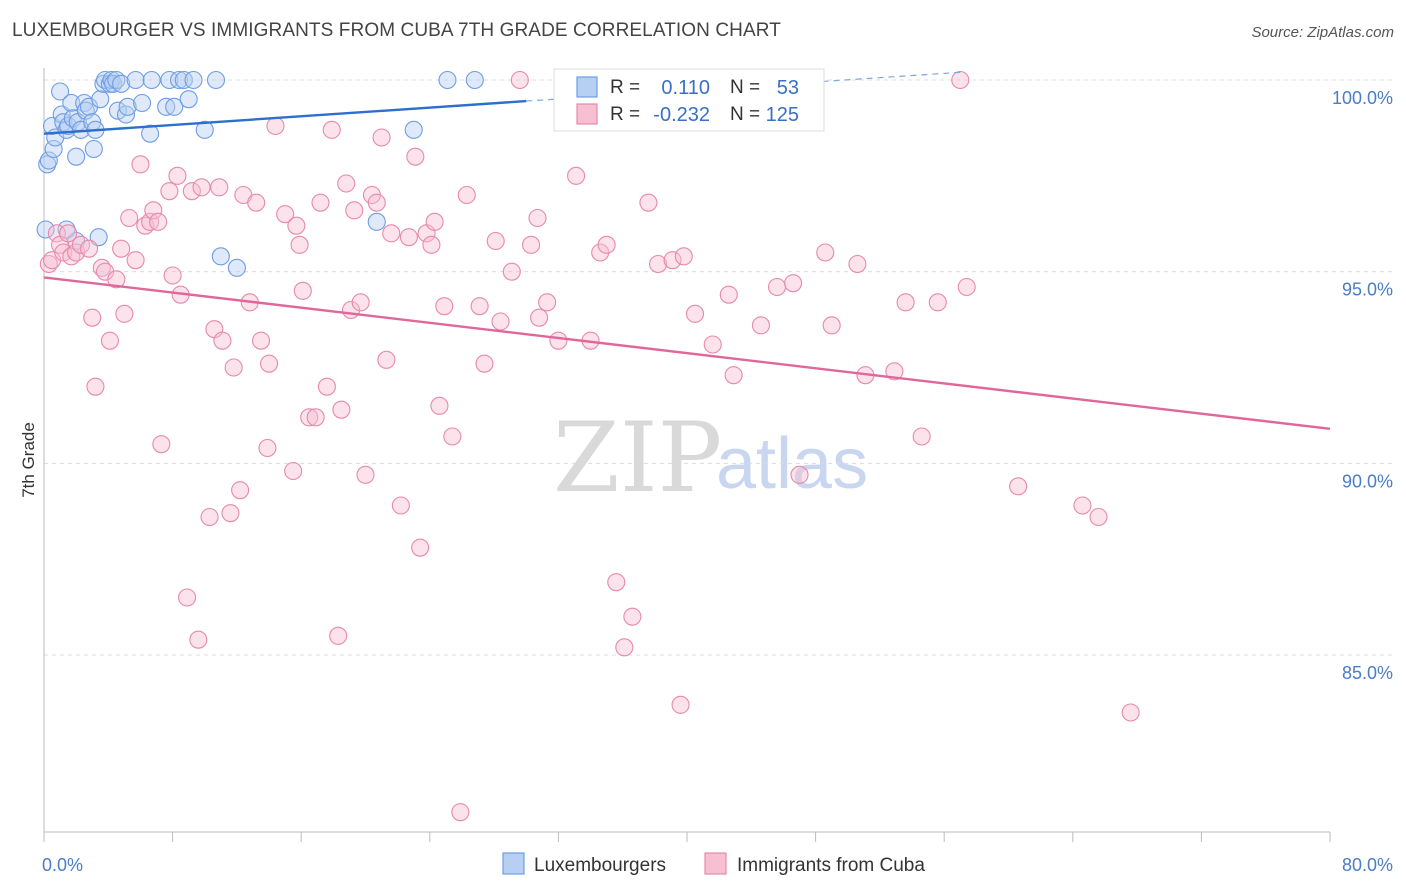 This screenshot has height=892, width=1406. I want to click on legend-swatch-cuba, so click(715, 863).